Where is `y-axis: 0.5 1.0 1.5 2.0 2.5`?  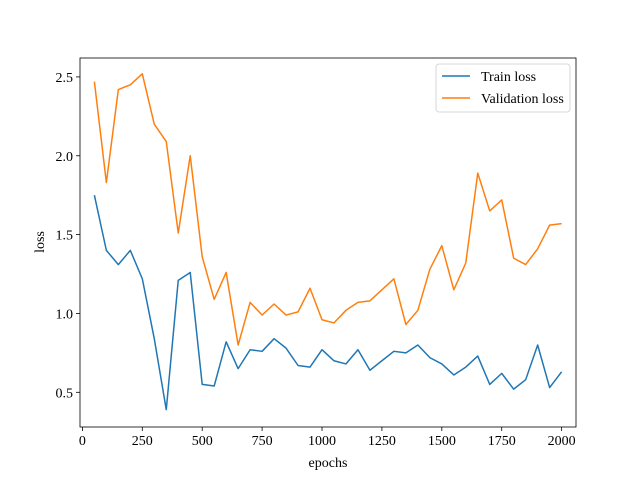 y-axis: 0.5 1.0 1.5 2.0 2.5 is located at coordinates (68, 236).